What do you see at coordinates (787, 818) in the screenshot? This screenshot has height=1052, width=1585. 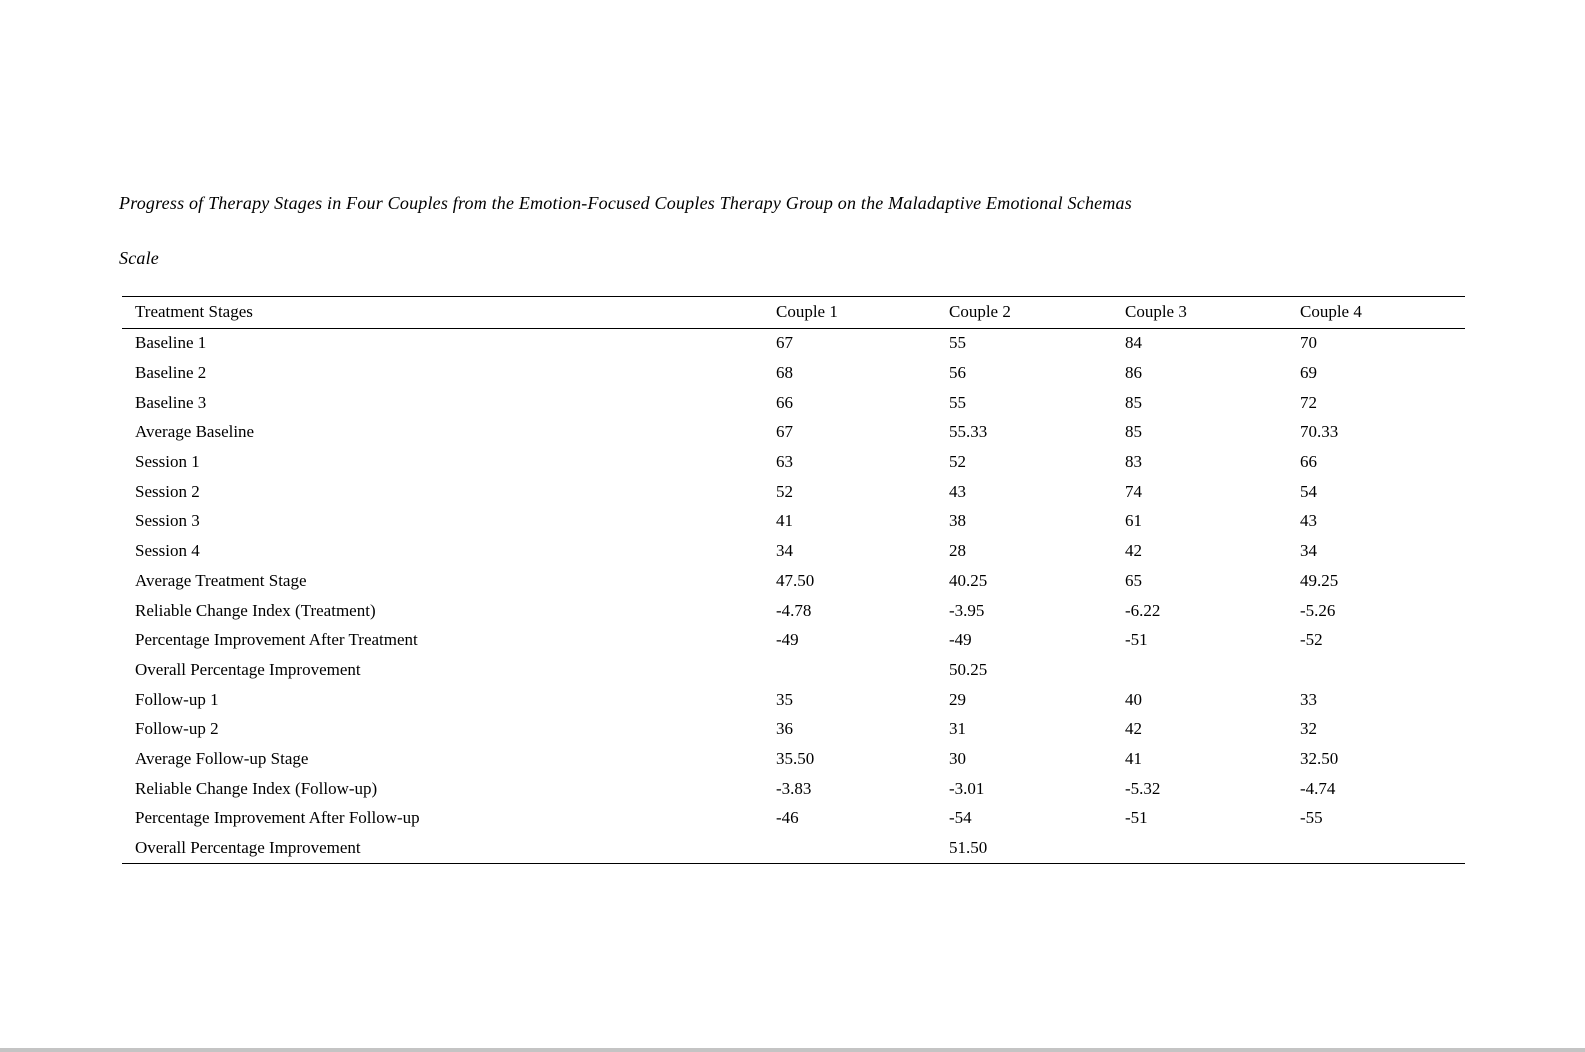 I see `stage-value: -46` at bounding box center [787, 818].